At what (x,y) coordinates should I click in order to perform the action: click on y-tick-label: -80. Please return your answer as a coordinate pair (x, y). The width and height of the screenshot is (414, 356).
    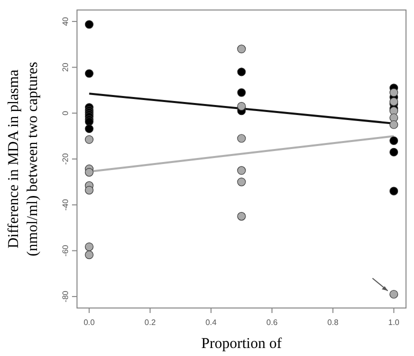
    Looking at the image, I should click on (65, 296).